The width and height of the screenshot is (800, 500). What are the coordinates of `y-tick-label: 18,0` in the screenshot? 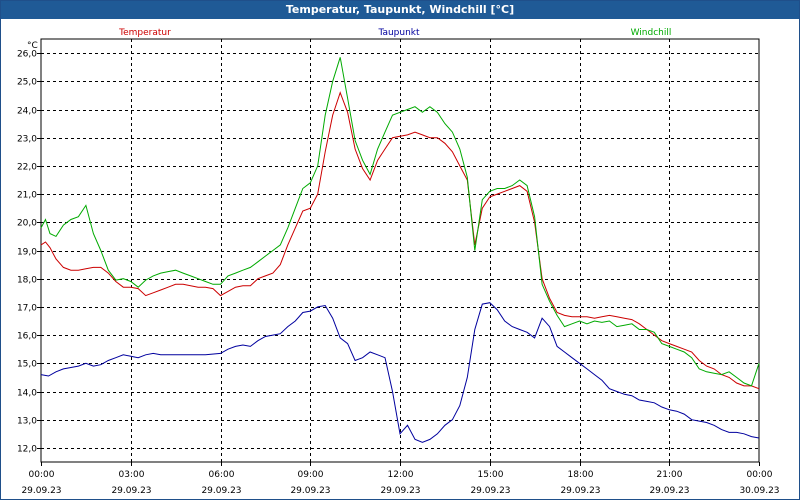 It's located at (27, 281).